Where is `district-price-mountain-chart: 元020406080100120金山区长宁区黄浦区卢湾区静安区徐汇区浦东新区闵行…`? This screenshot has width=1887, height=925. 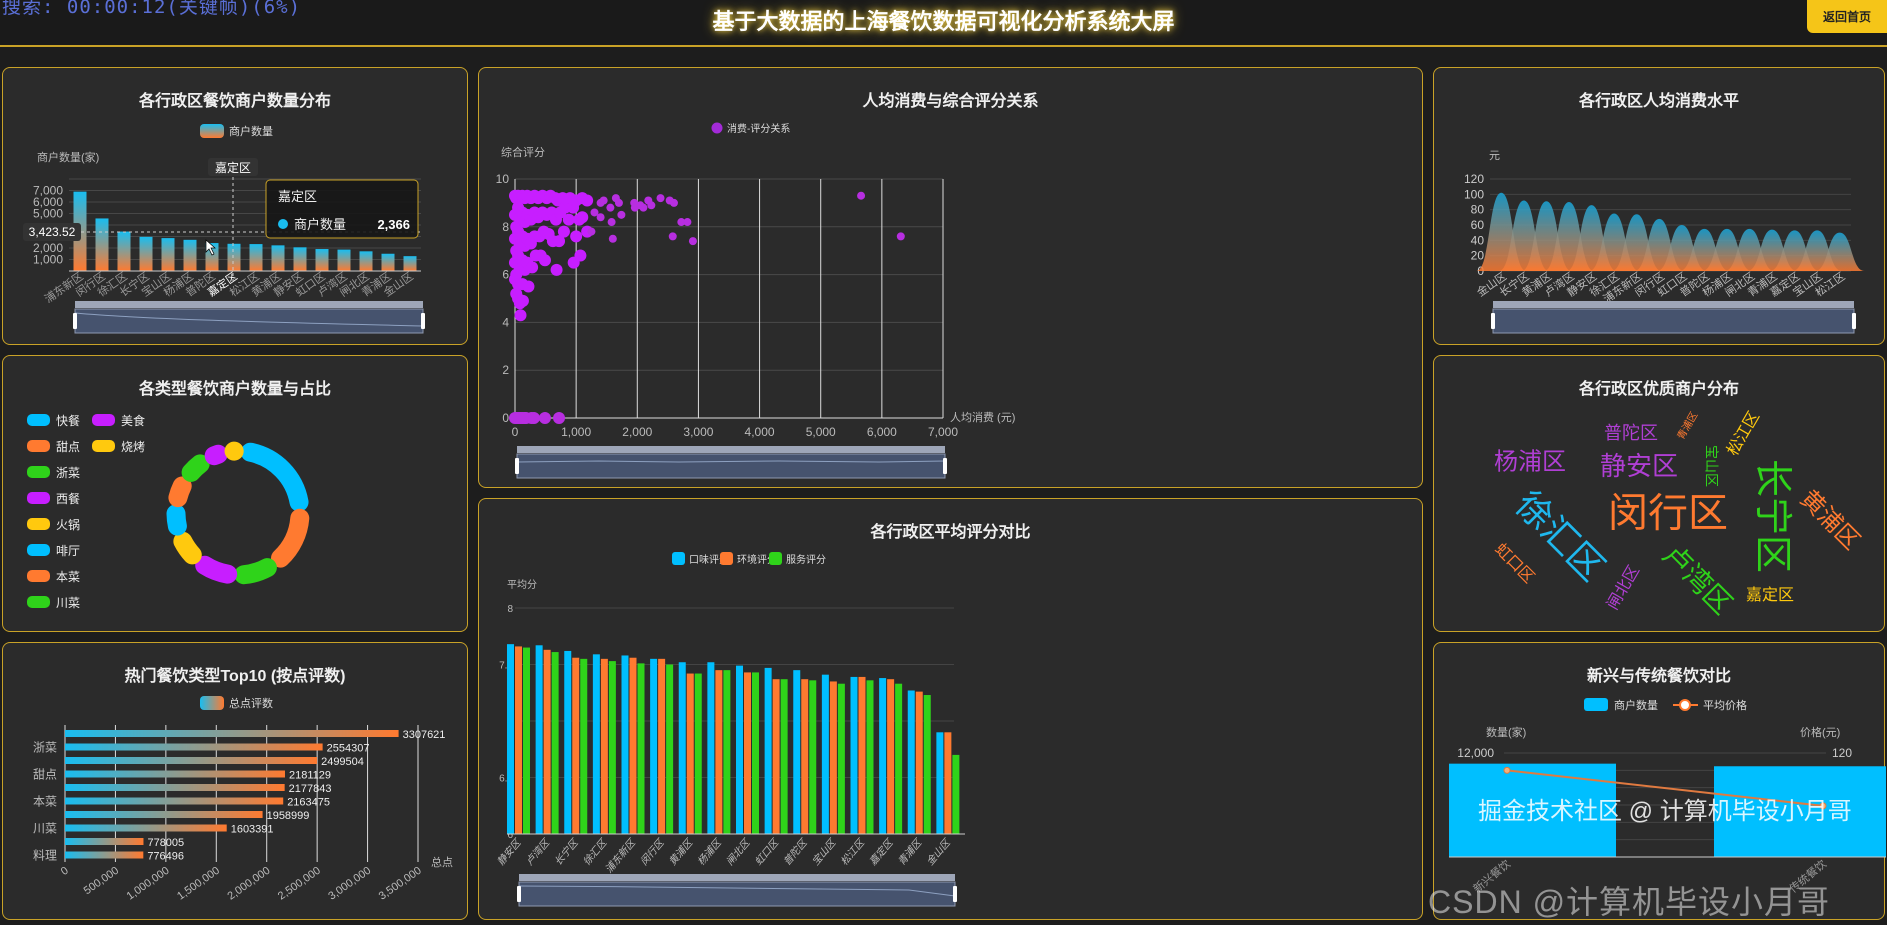
district-price-mountain-chart: 元020406080100120金山区长宁区黄浦区卢湾区静安区徐汇区浦东新区闵行… is located at coordinates (1660, 207).